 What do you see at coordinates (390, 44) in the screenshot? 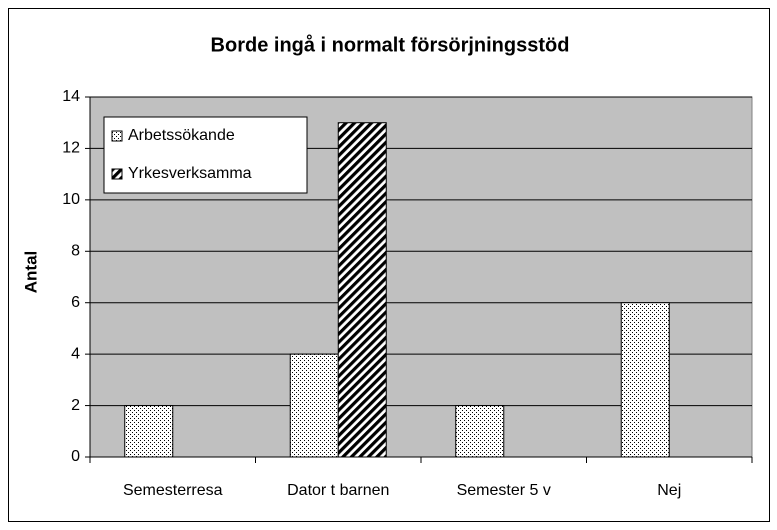
I see `chart-title: Borde ingå i normalt försörjningsstöd` at bounding box center [390, 44].